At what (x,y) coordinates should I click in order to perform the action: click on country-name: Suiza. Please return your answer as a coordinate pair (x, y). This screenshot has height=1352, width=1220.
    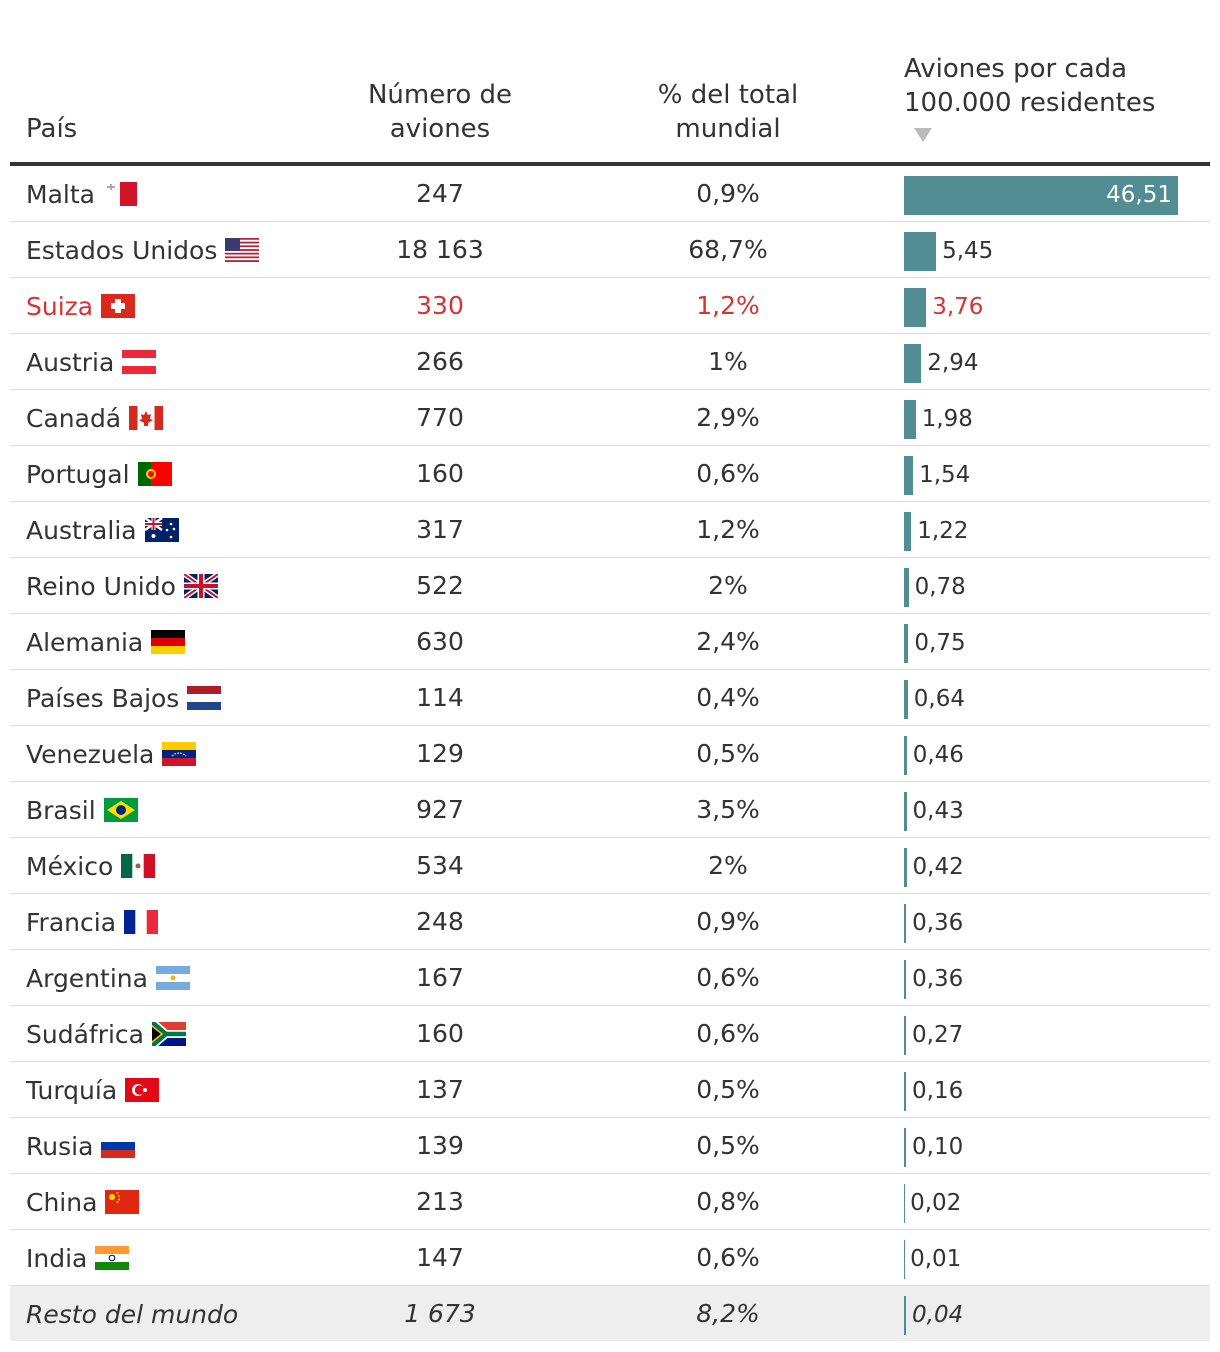
    Looking at the image, I should click on (60, 306).